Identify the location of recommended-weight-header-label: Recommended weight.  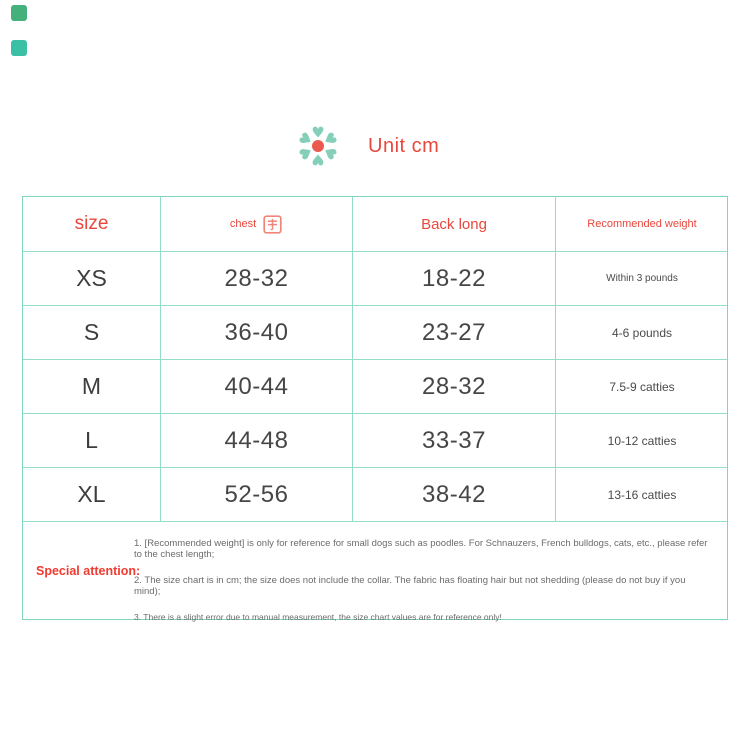
(642, 224).